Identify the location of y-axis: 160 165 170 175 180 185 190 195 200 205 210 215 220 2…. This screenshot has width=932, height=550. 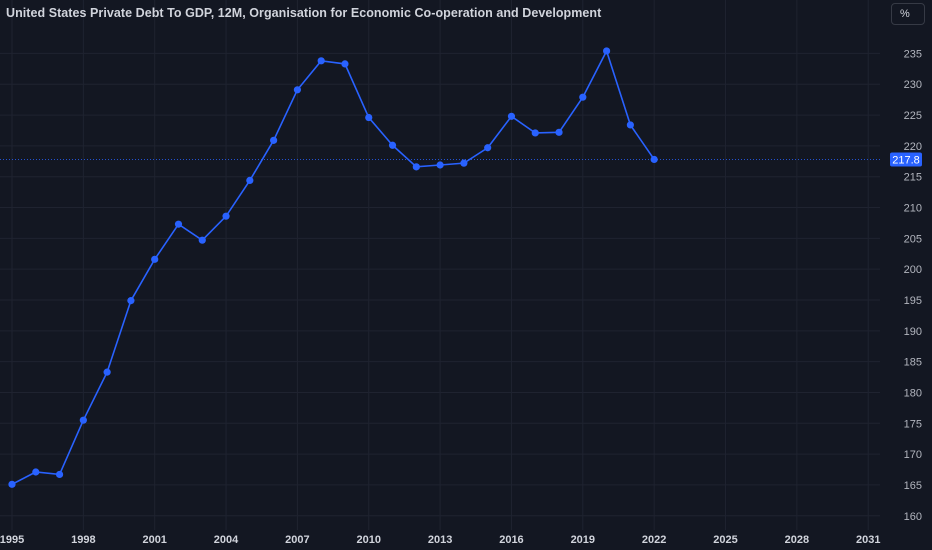
(913, 285).